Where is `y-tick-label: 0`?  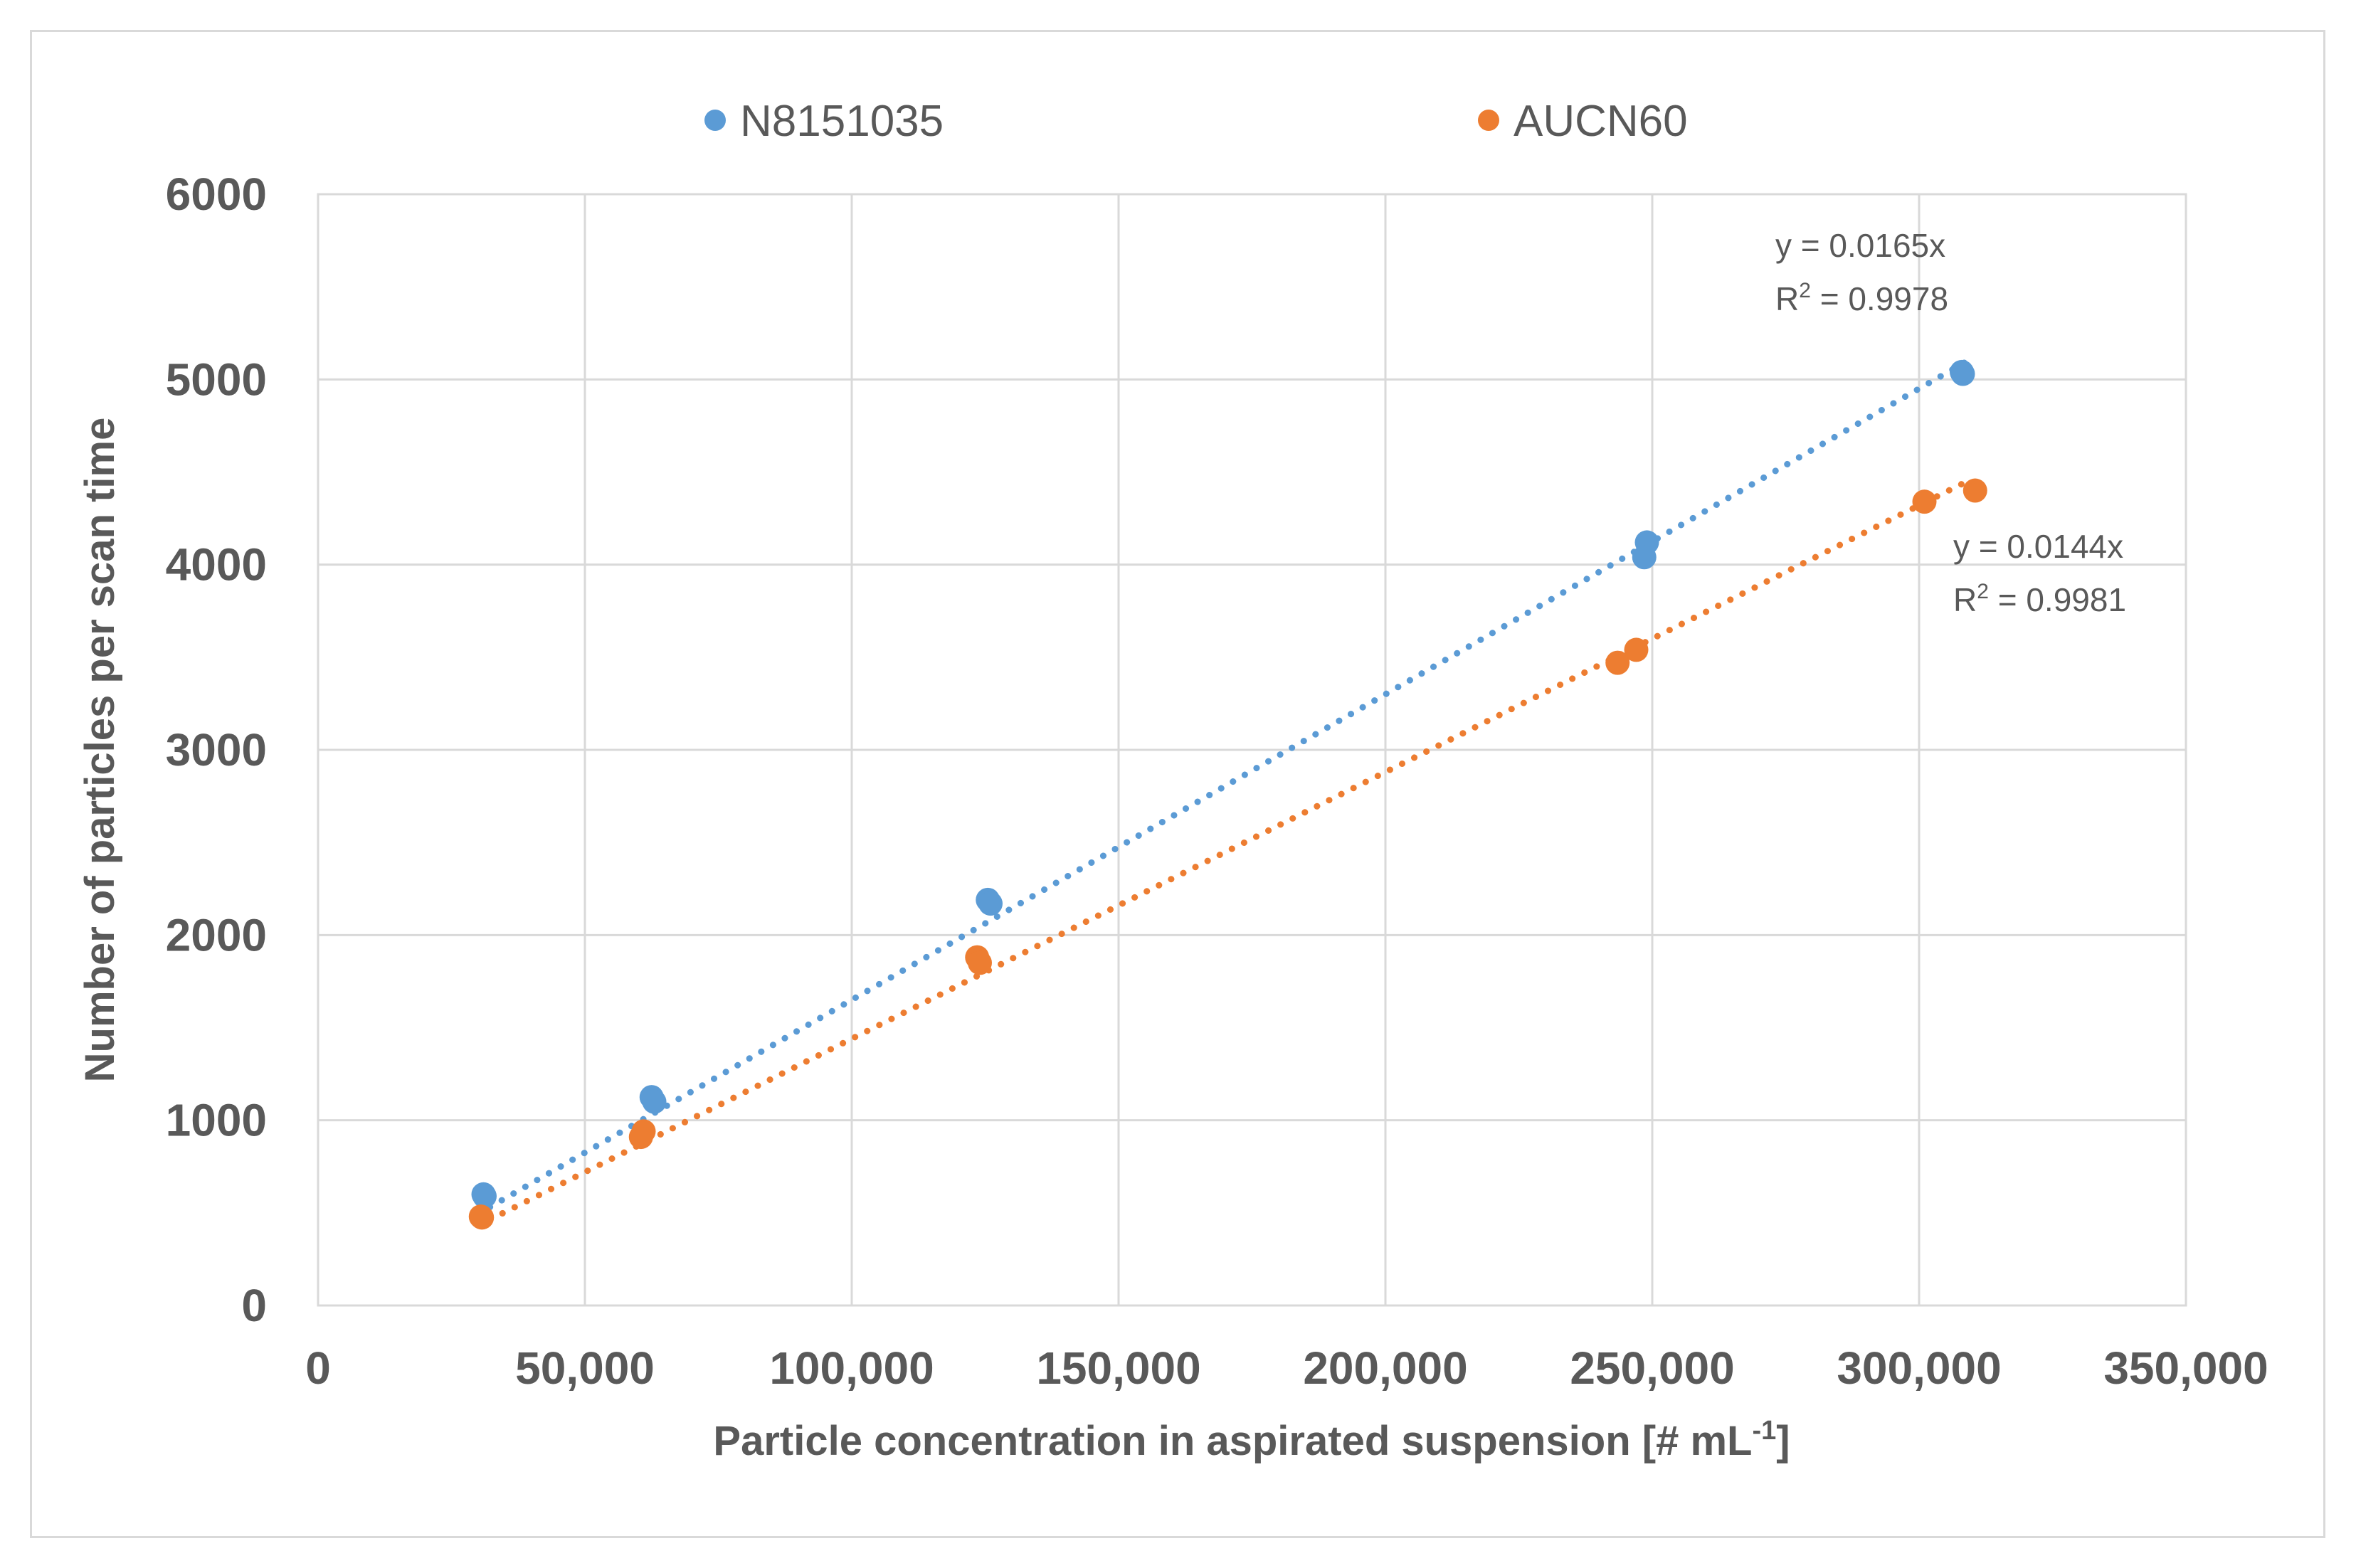 y-tick-label: 0 is located at coordinates (254, 1305).